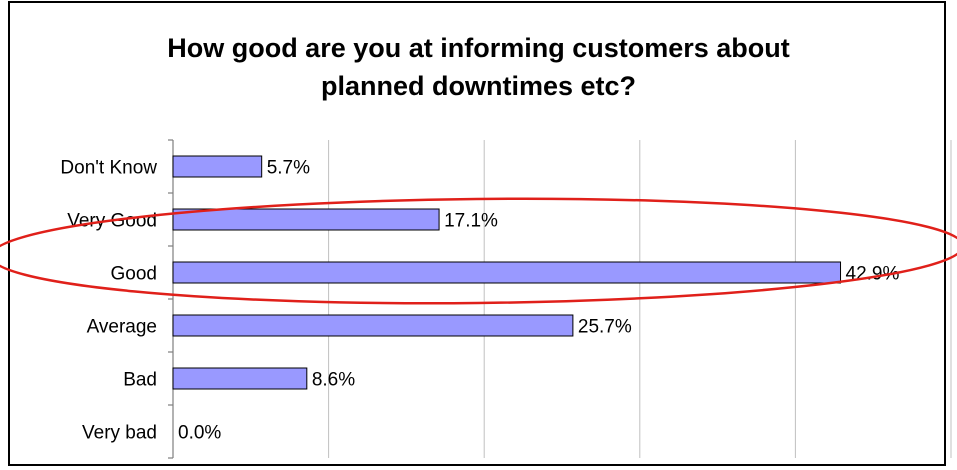 The width and height of the screenshot is (957, 470). What do you see at coordinates (119, 433) in the screenshot?
I see `category-label-5: Very bad` at bounding box center [119, 433].